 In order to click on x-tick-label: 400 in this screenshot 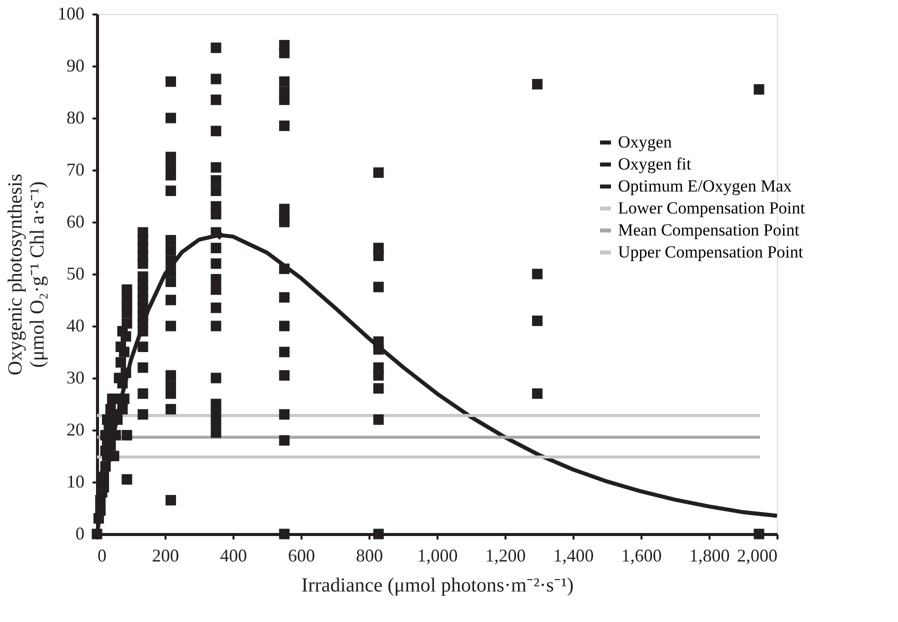, I will do `click(233, 556)`.